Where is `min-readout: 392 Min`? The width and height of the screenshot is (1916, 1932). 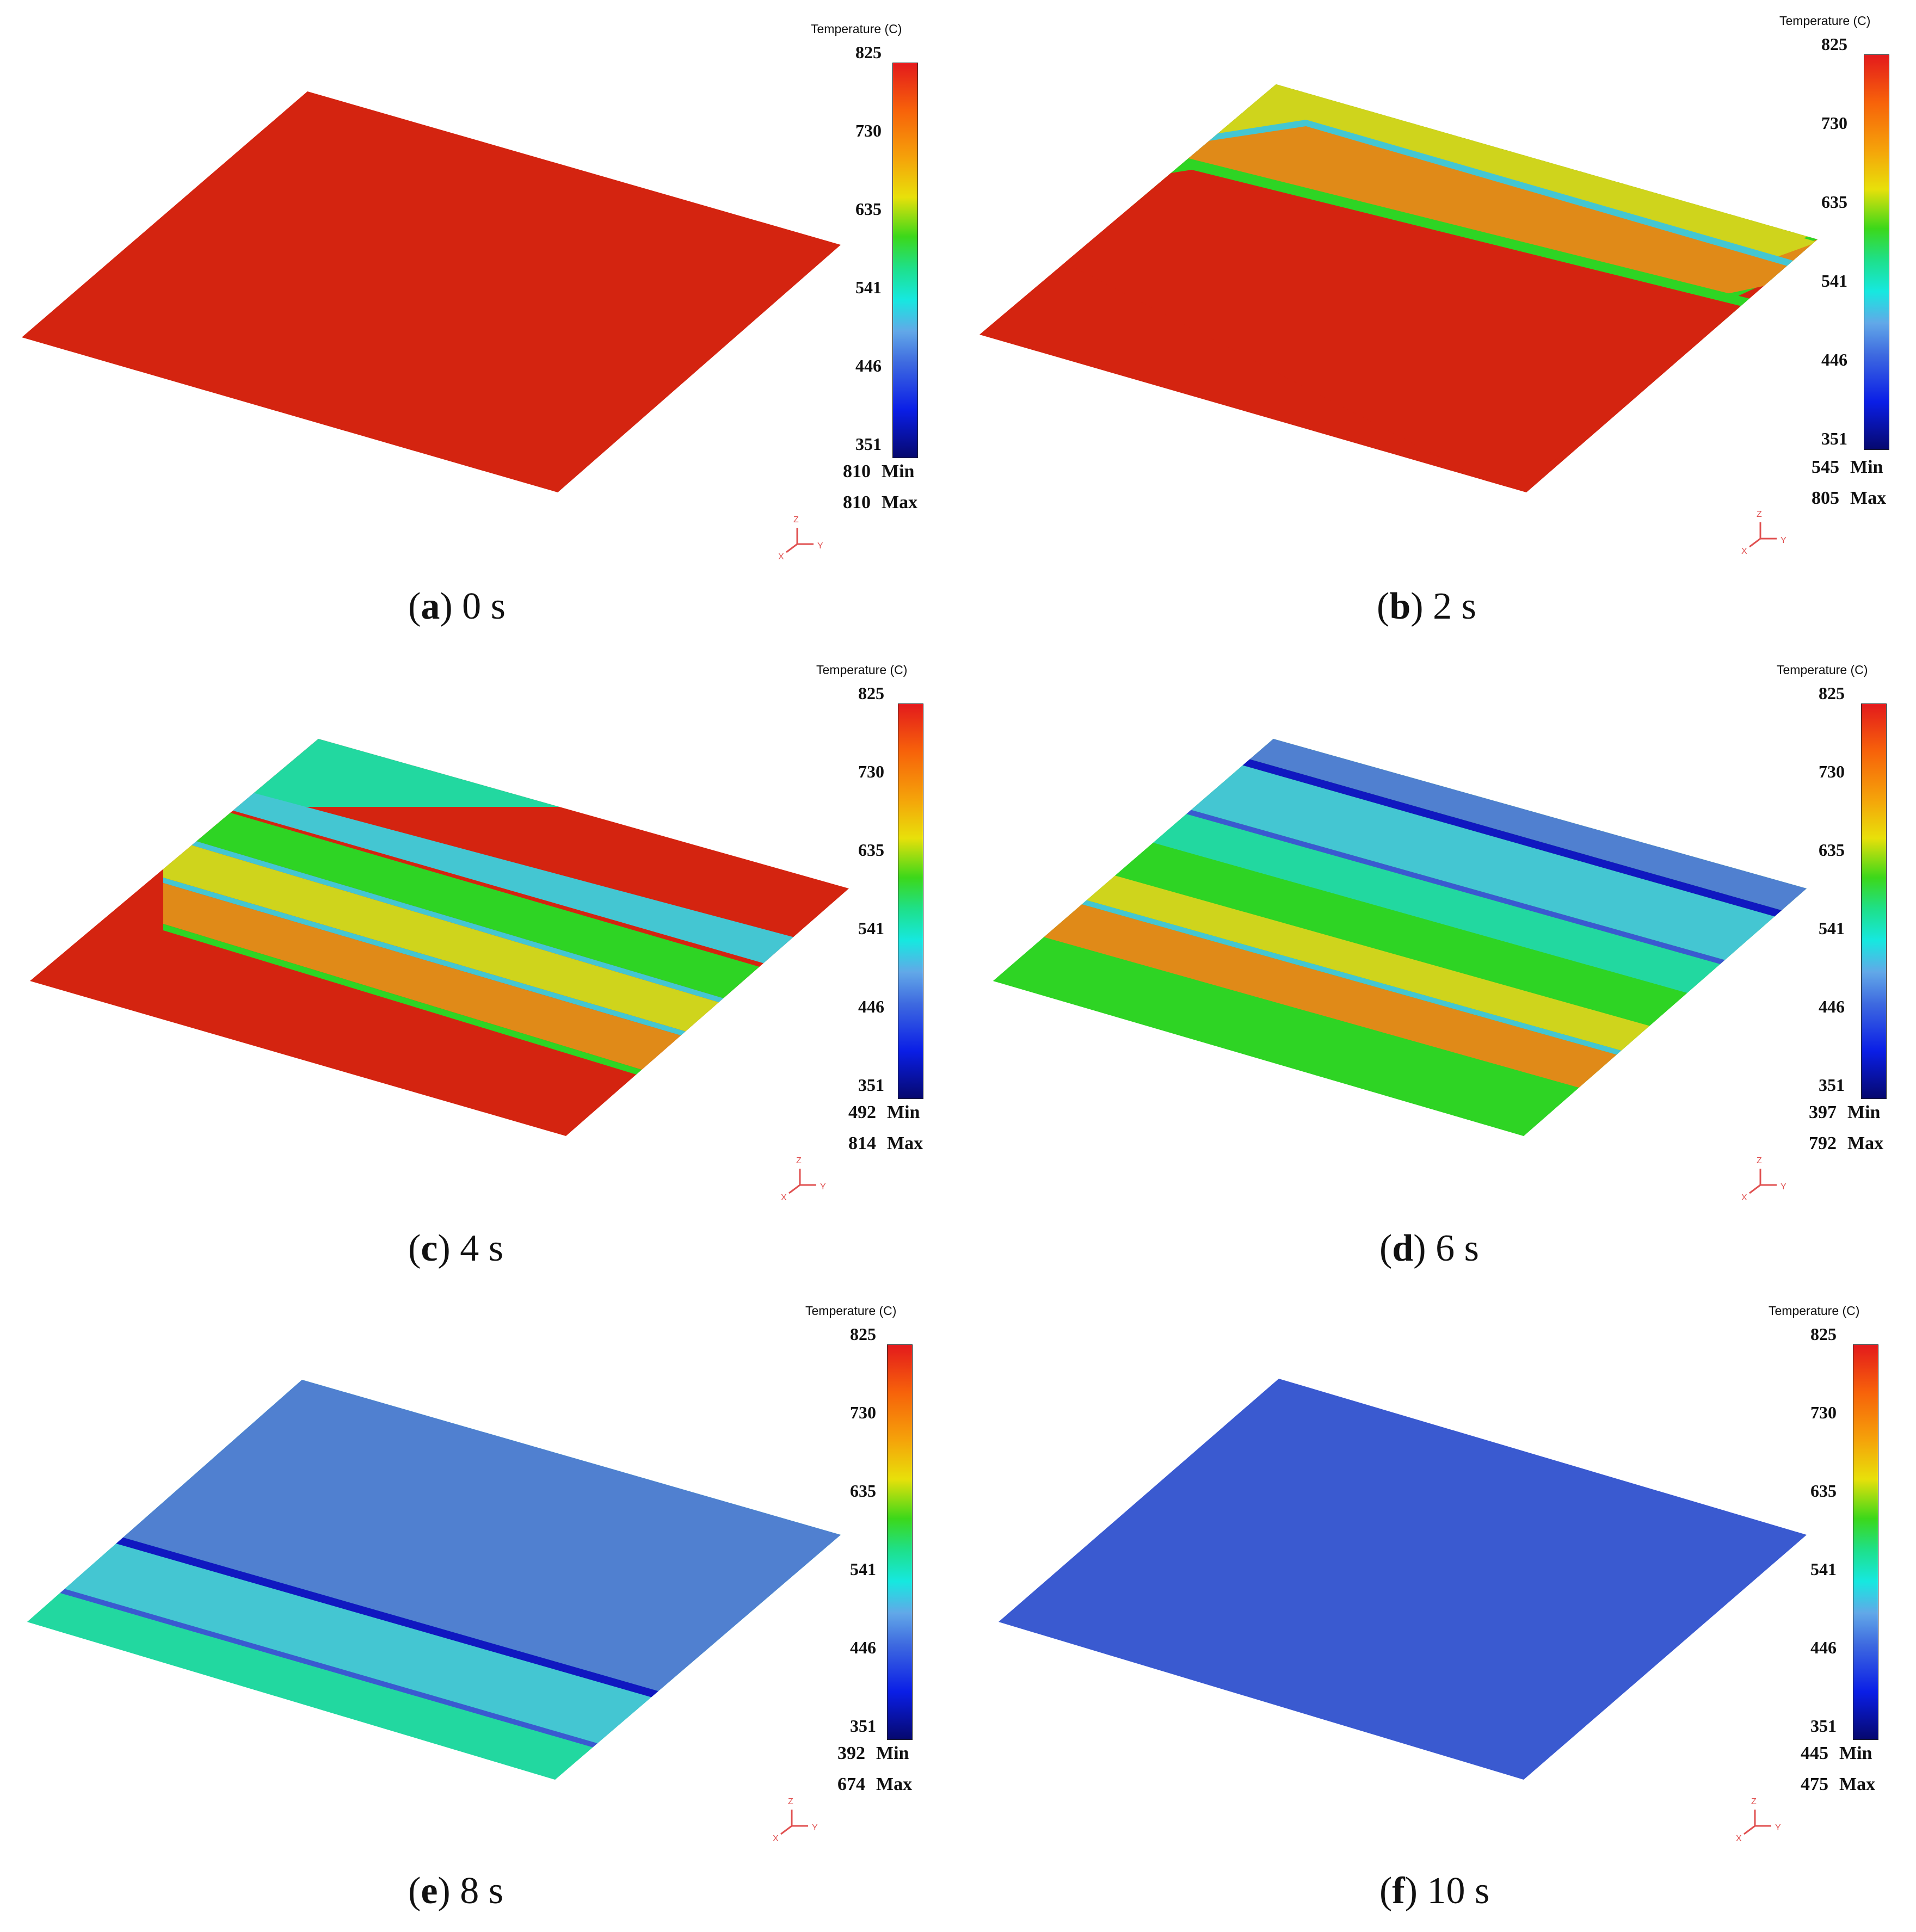 min-readout: 392 Min is located at coordinates (873, 1753).